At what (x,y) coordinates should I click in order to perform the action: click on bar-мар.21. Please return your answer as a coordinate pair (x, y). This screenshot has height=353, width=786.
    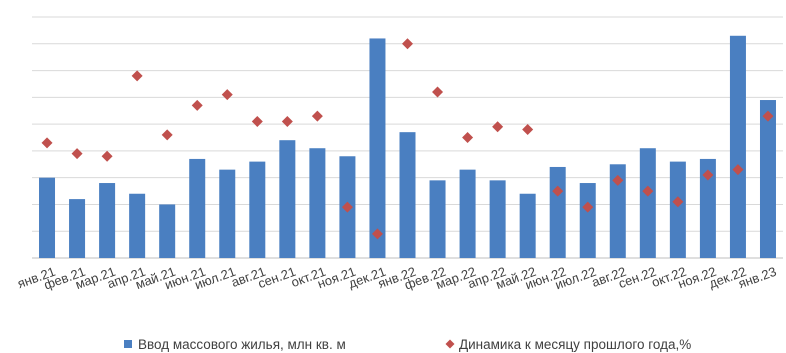
    Looking at the image, I should click on (107, 220).